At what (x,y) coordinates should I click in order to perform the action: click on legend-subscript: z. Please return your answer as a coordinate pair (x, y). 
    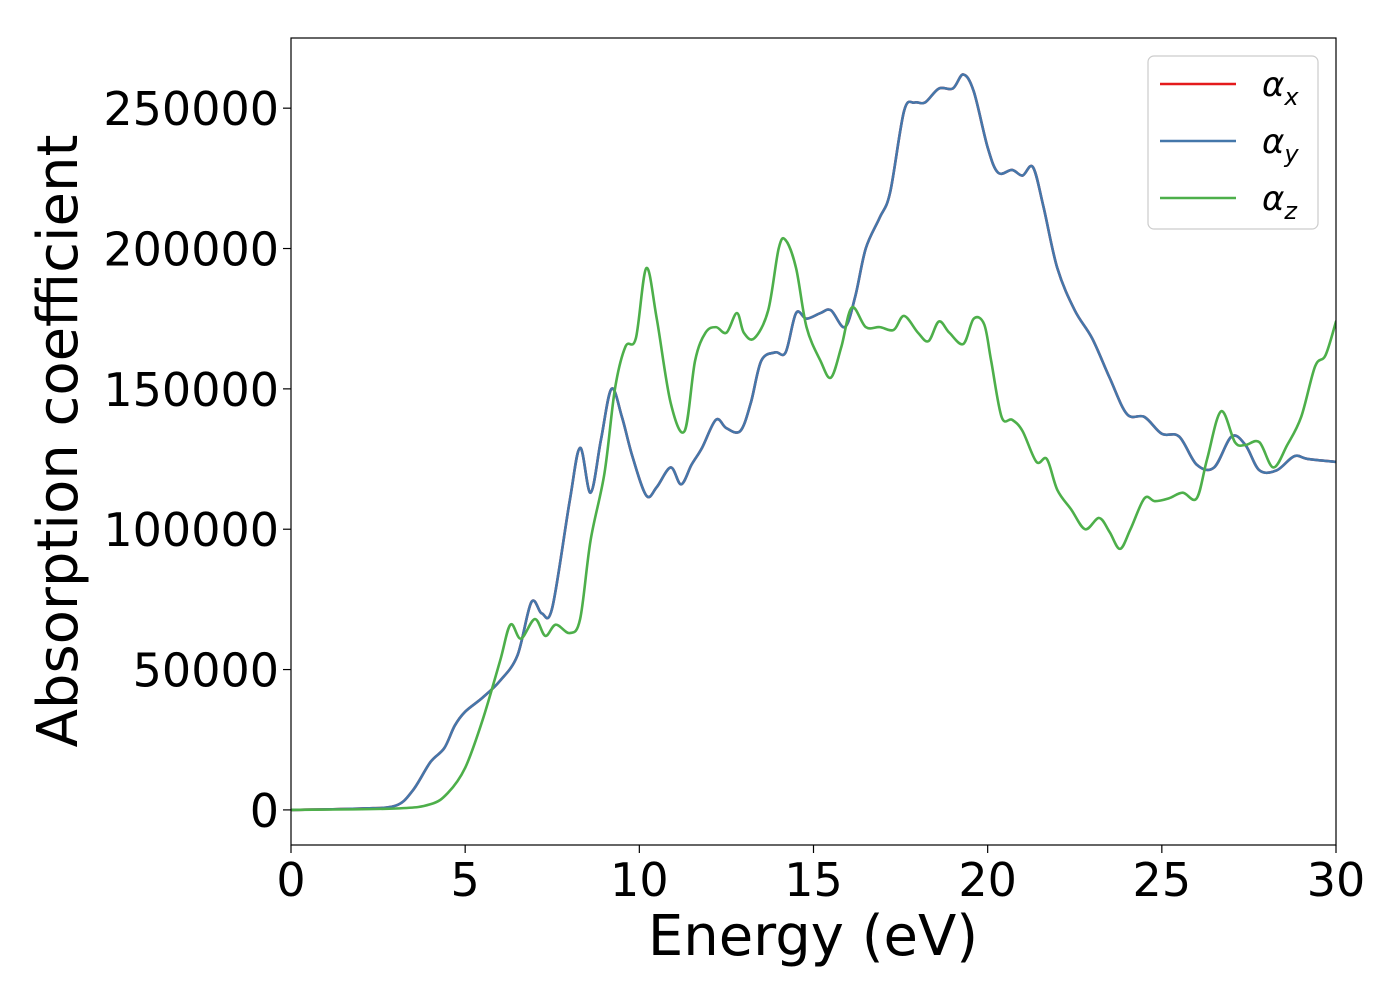
    Looking at the image, I should click on (1290, 211).